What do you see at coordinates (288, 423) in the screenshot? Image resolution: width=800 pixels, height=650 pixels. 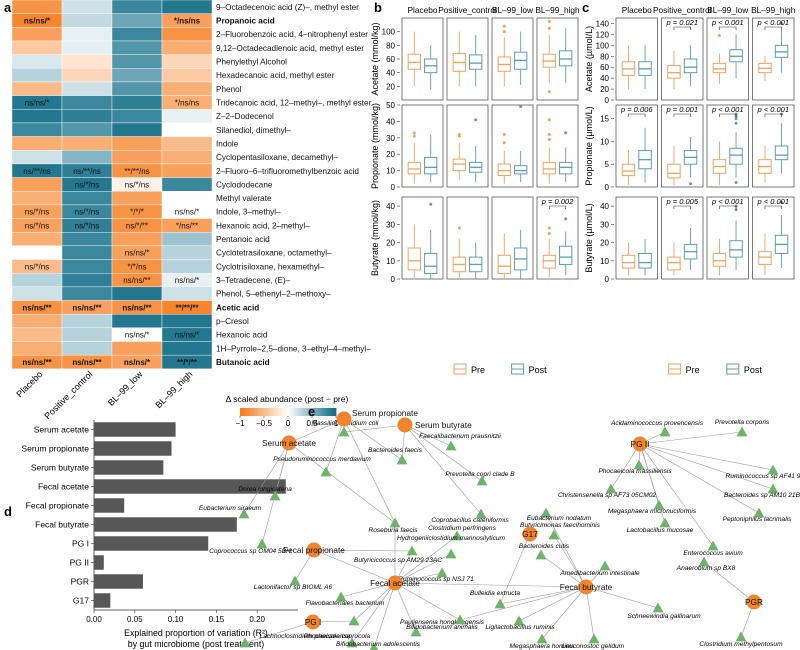 I see `colorbar-tick-label: 0` at bounding box center [288, 423].